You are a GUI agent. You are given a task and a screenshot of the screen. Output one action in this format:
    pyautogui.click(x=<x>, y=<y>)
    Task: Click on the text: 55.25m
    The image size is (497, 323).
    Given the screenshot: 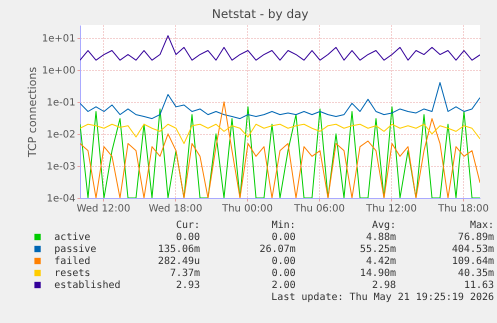 What is the action you would take?
    pyautogui.click(x=378, y=249)
    